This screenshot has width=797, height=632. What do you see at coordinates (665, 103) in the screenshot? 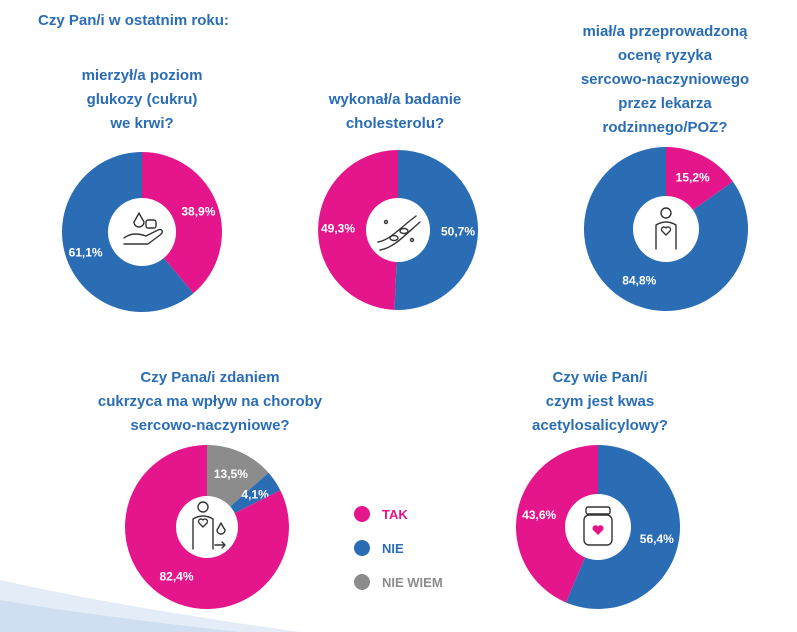
I see `question-line: przez lekarza` at bounding box center [665, 103].